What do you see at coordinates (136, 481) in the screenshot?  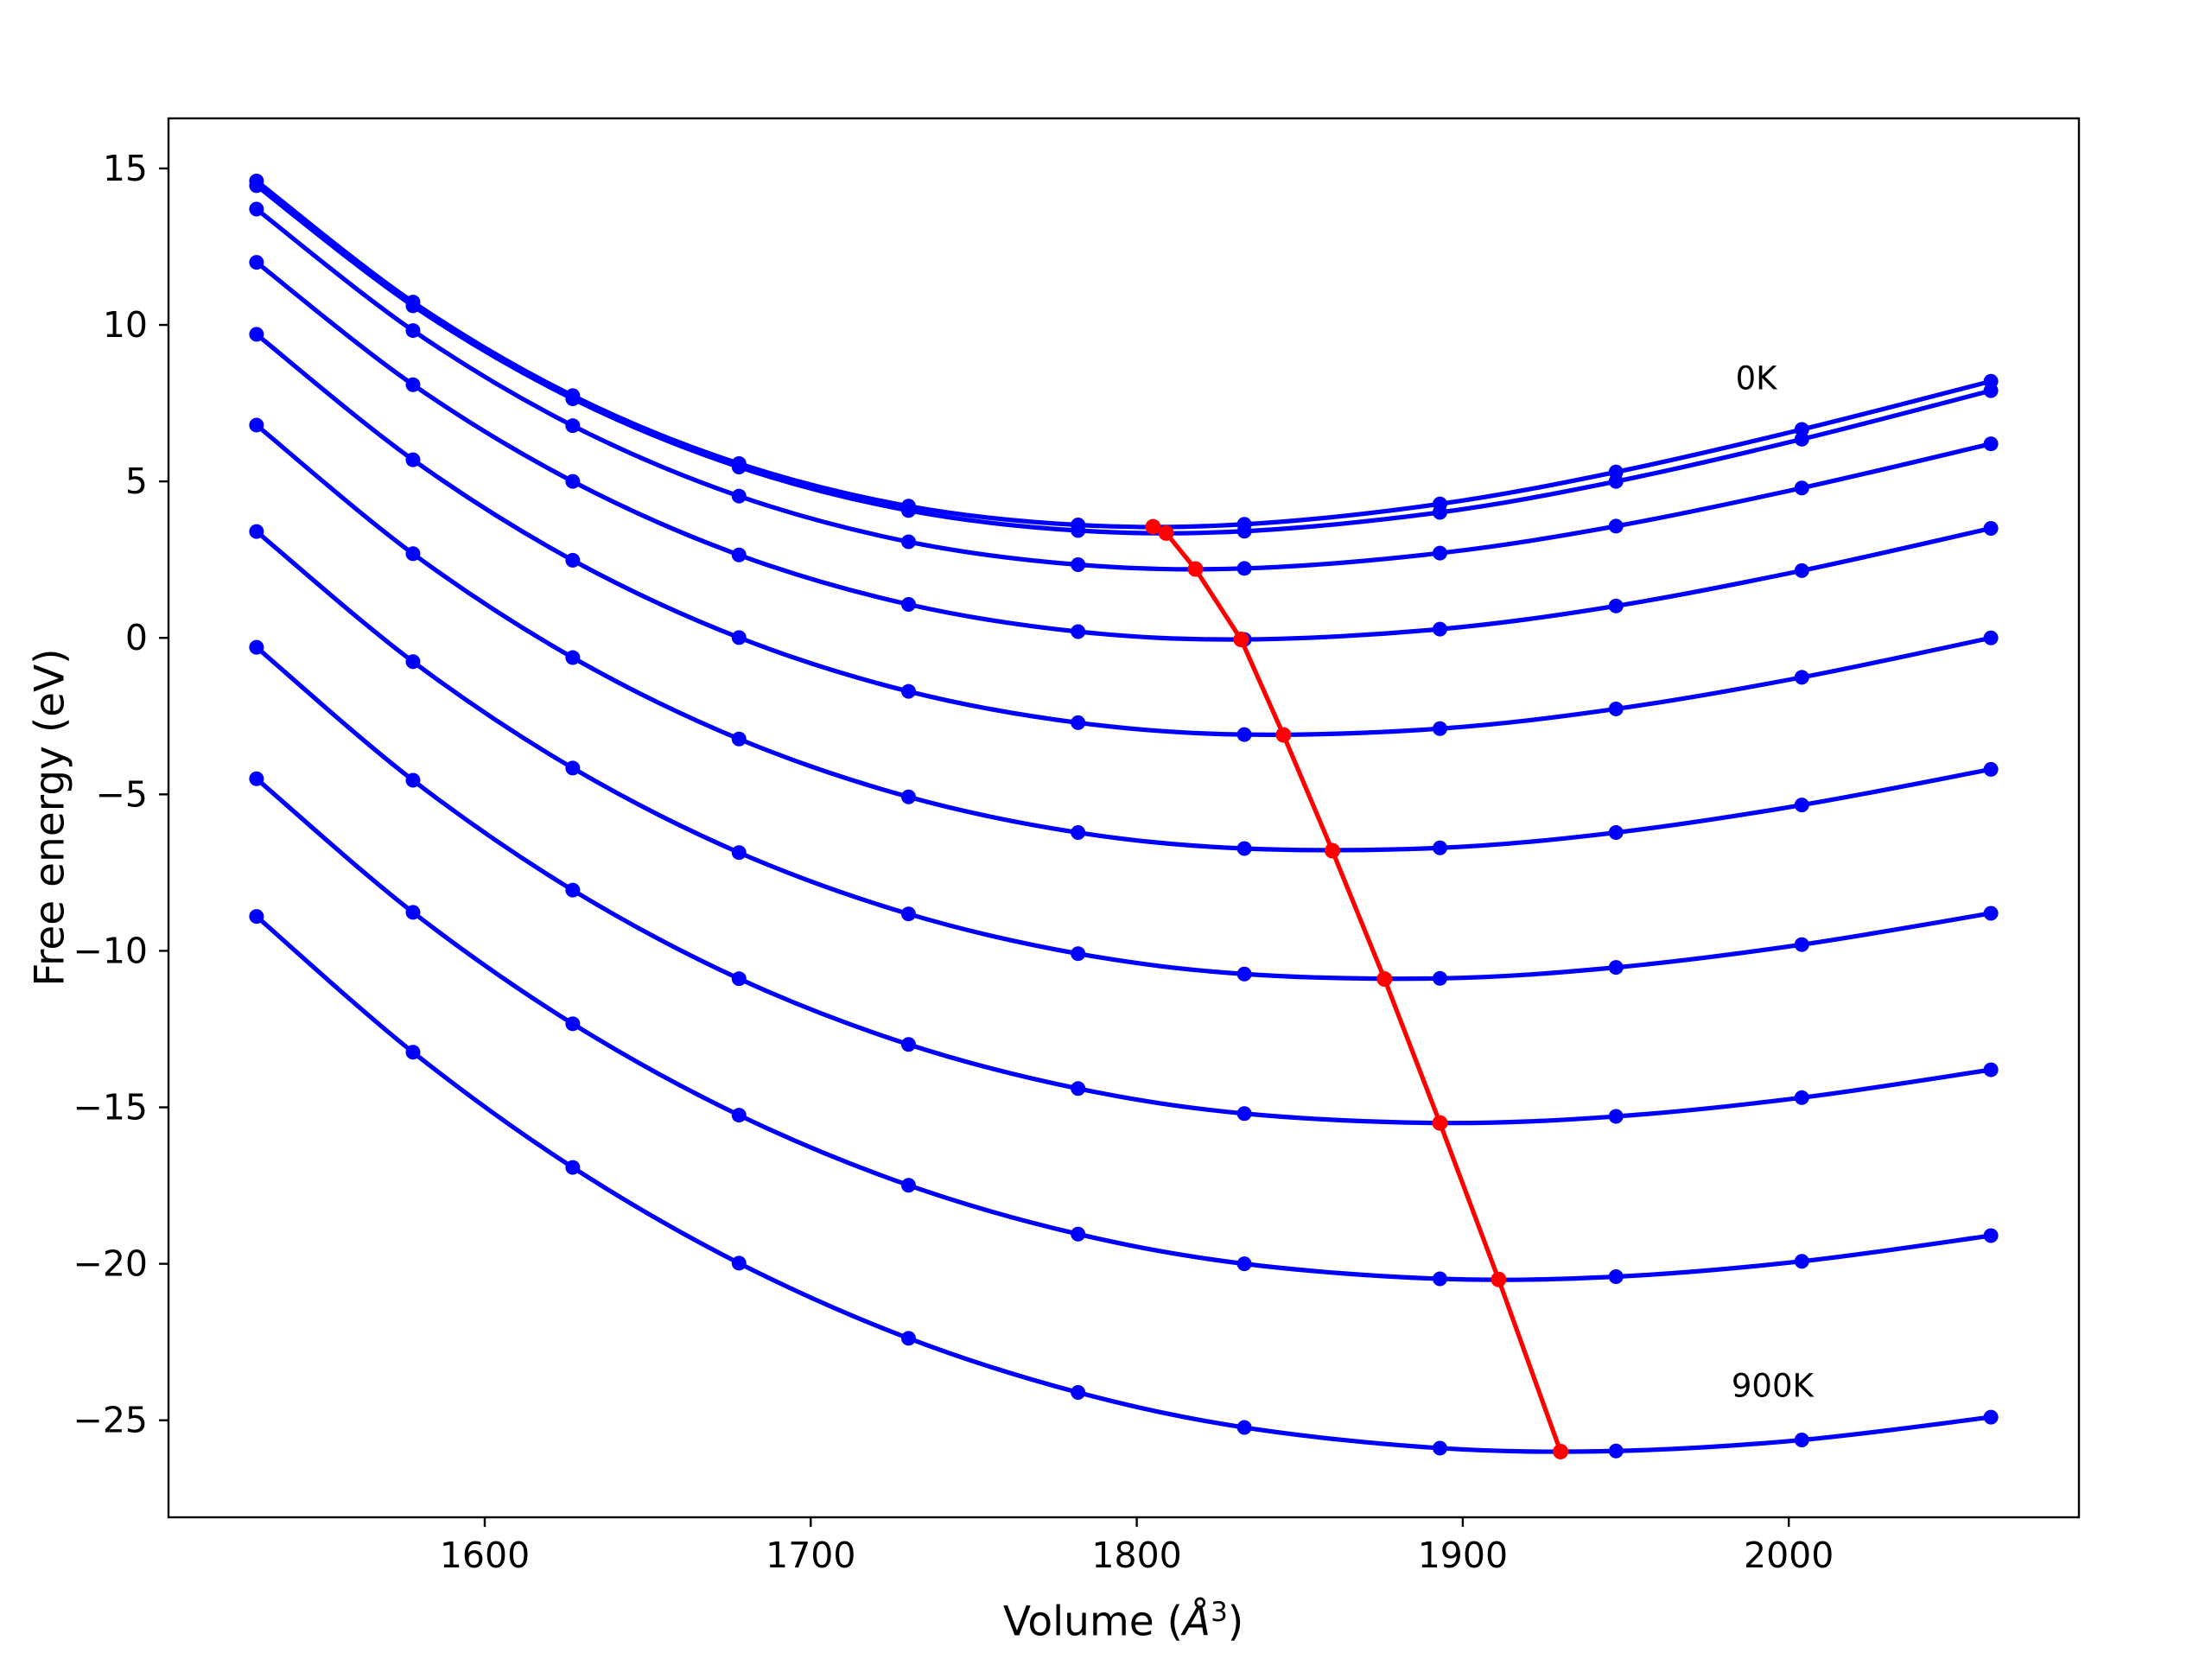 I see `y-tick-label: 5` at bounding box center [136, 481].